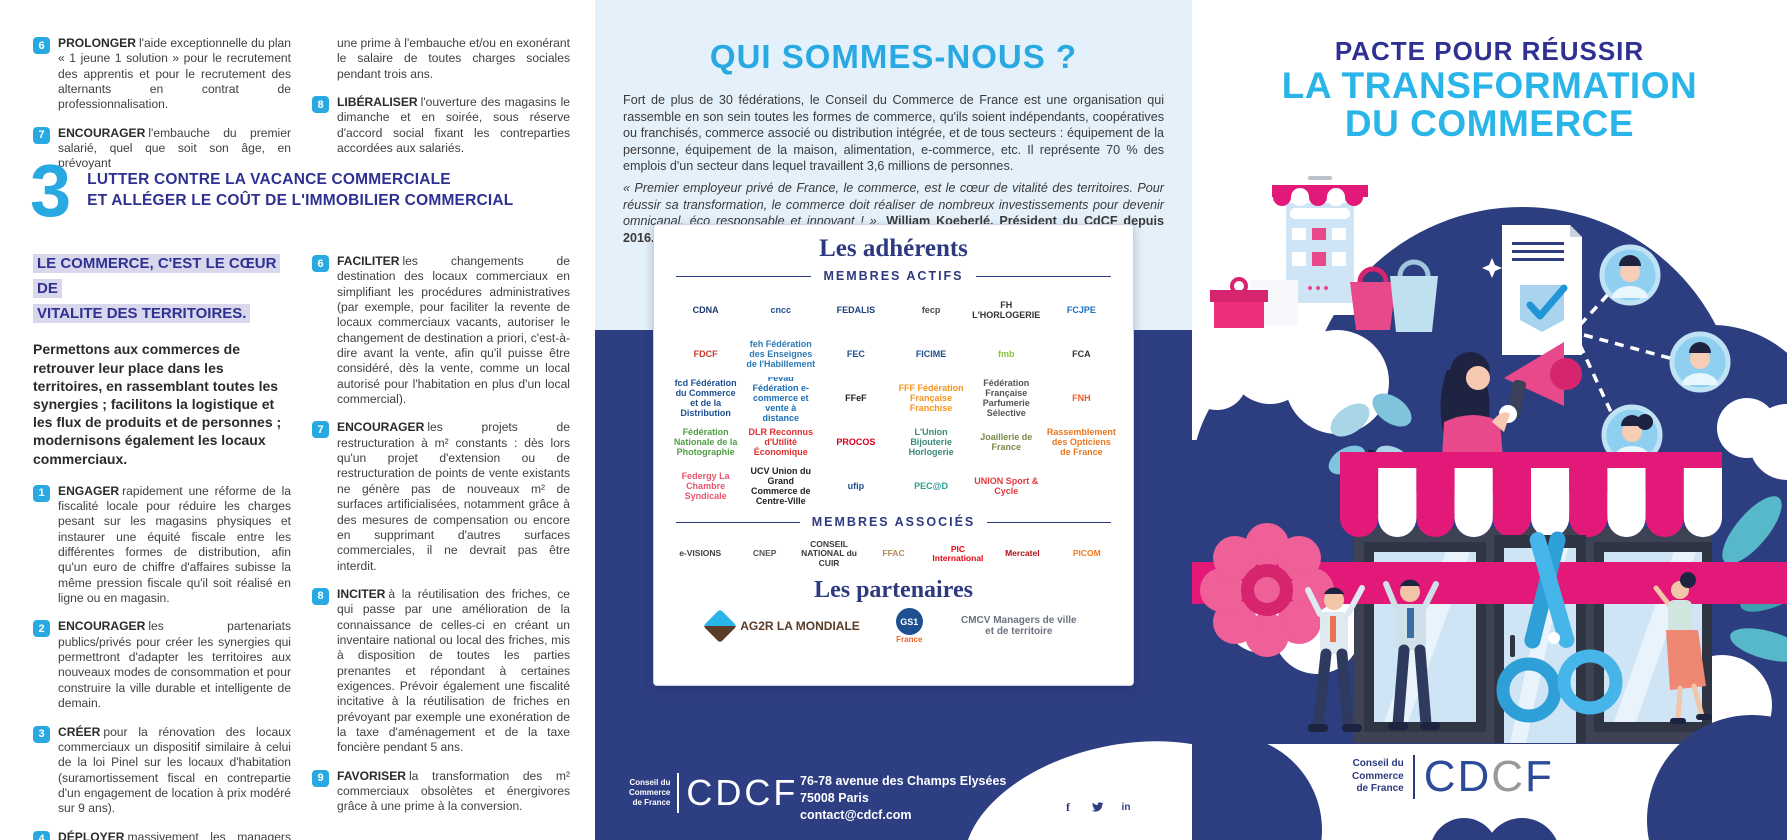 The image size is (1787, 840). Describe the element at coordinates (1489, 105) in the screenshot. I see `cover-title-line2: LA TRANSFORMATION DU COMMERCE` at that location.